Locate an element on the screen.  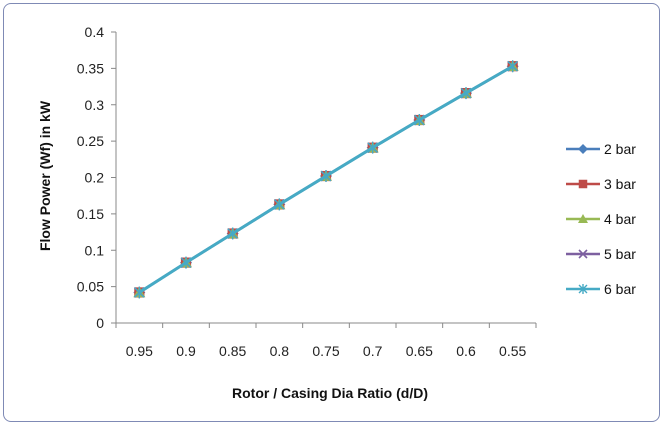
y-tick-label: 0.1 is located at coordinates (95, 250).